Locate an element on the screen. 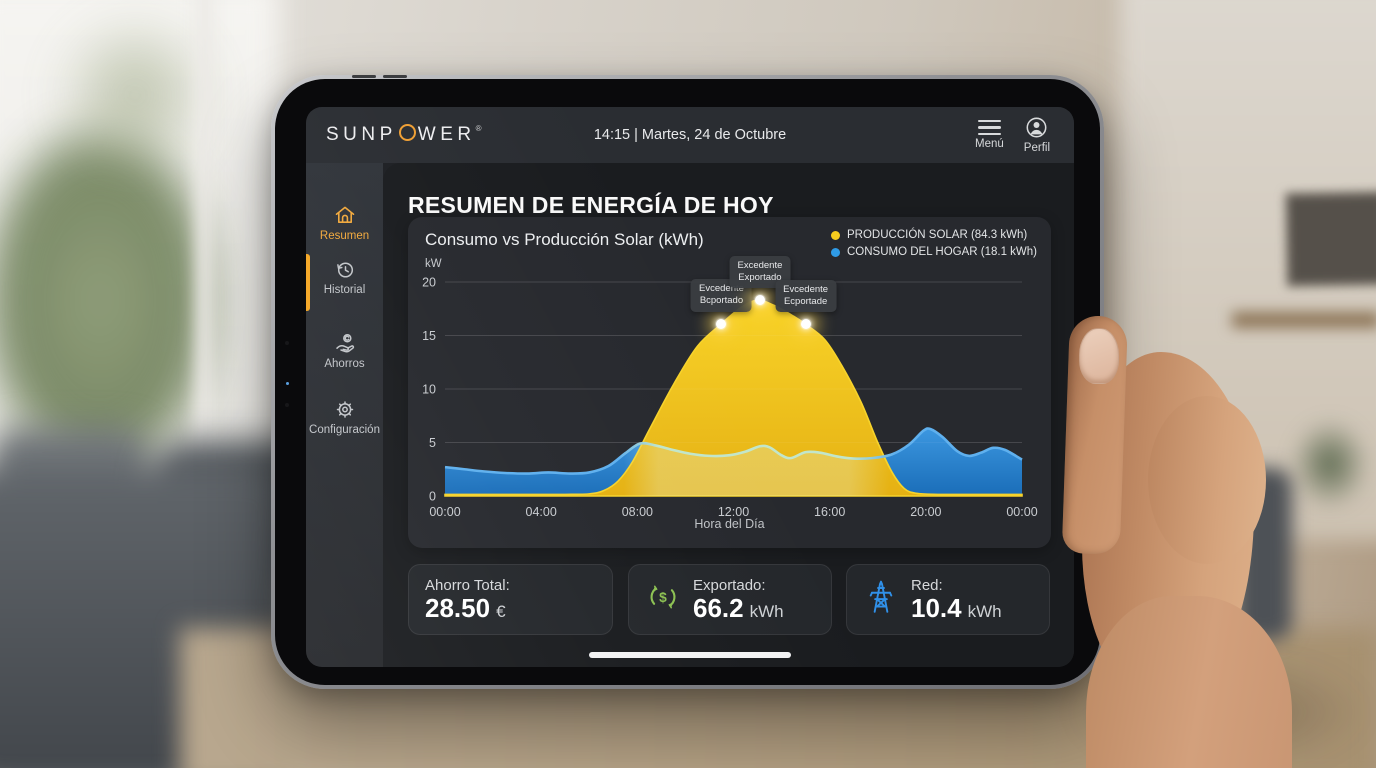  sidebar-item-configuracion: Configuración is located at coordinates (344, 416).